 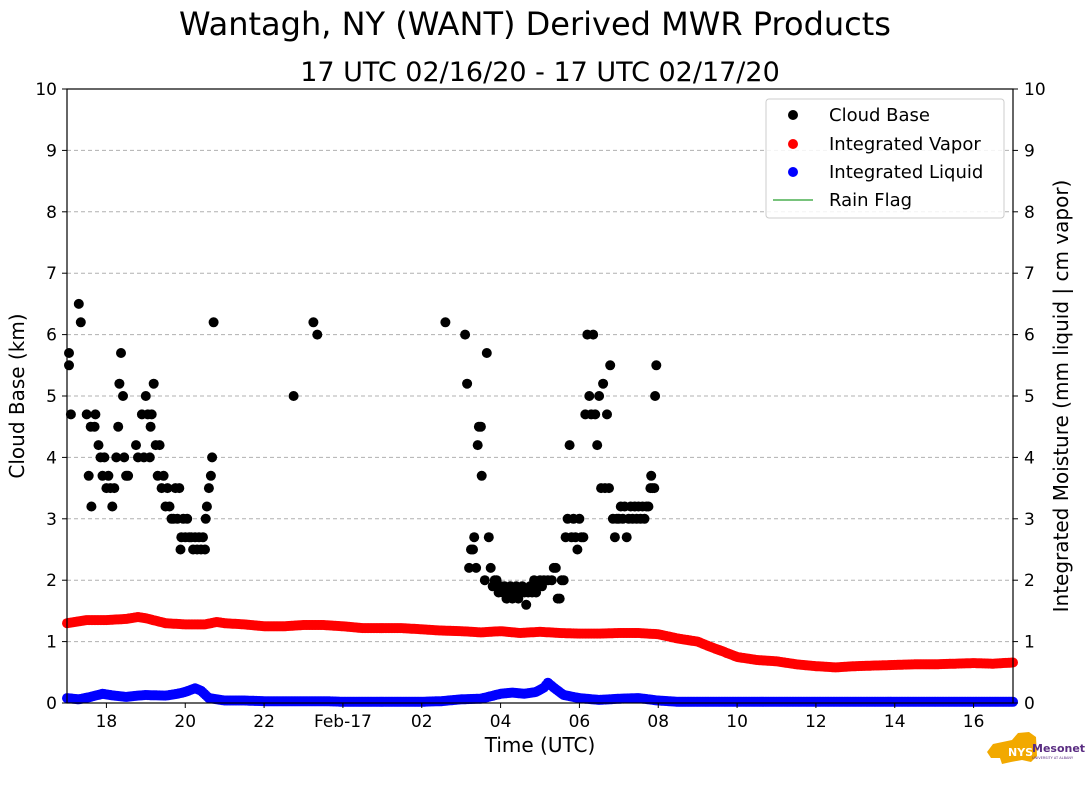 I want to click on legend-box, so click(x=885, y=158).